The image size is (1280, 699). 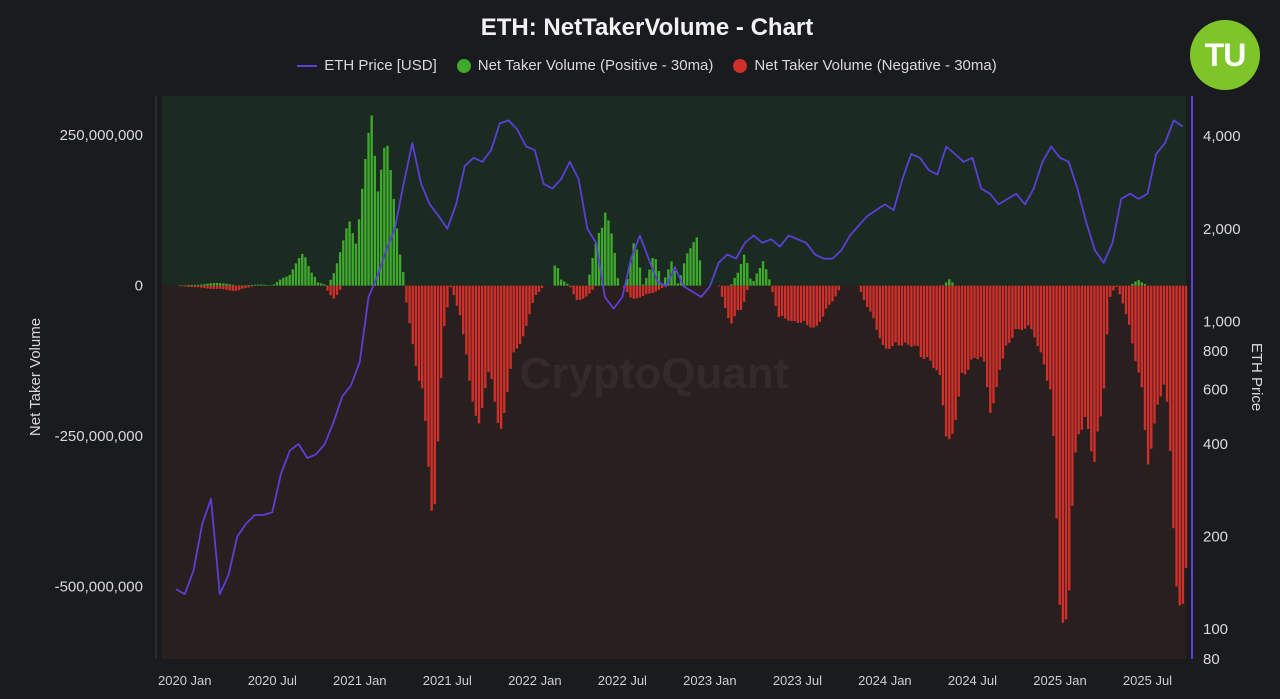 What do you see at coordinates (865, 65) in the screenshot?
I see `legend-item-negative: Net Taker Volume (Negative - 30ma)` at bounding box center [865, 65].